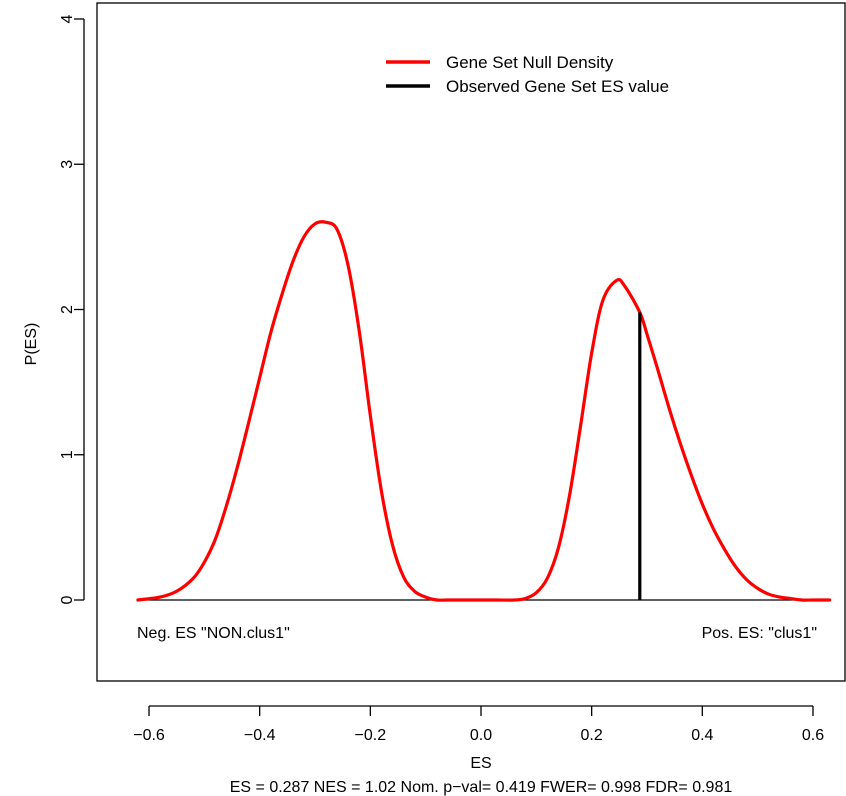 The image size is (846, 796). Describe the element at coordinates (592, 735) in the screenshot. I see `x-tick-label: 0.2` at that location.